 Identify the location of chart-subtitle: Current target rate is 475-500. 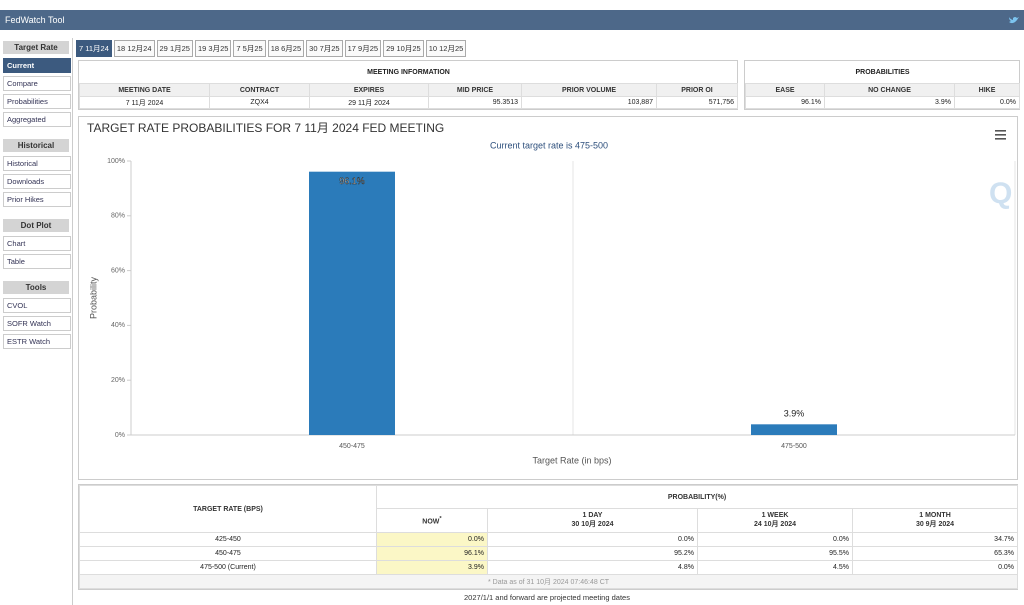
(549, 145).